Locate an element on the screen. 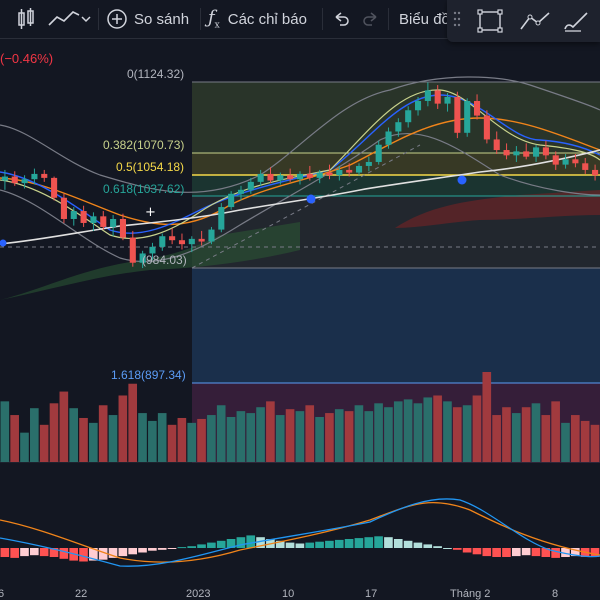 This screenshot has width=600, height=600. candles-icon is located at coordinates (26, 19).